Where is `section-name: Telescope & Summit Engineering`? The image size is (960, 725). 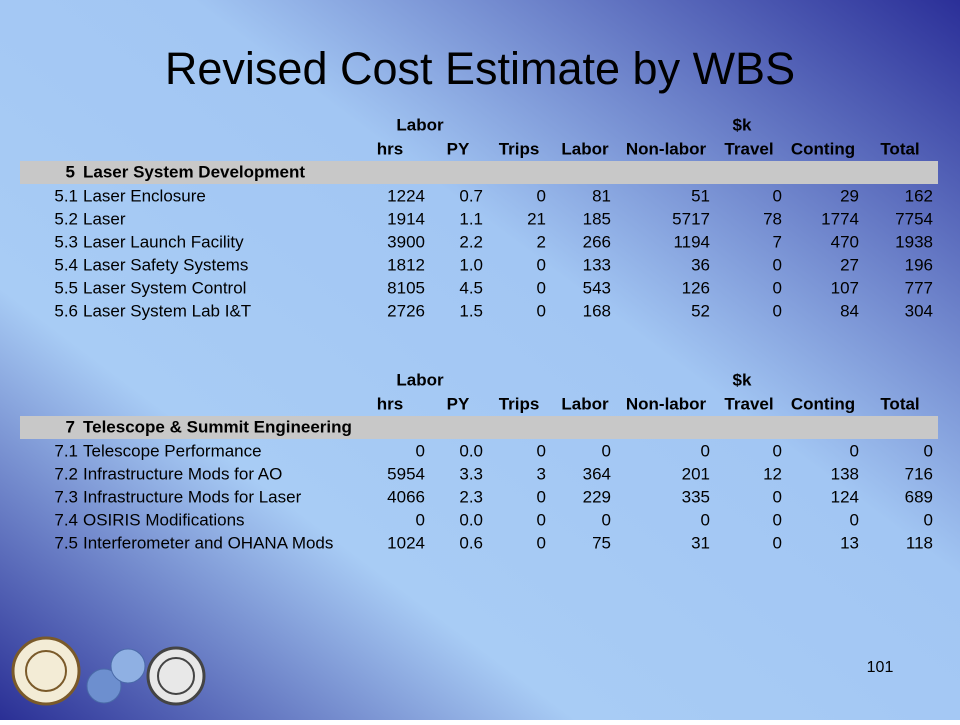
section-name: Telescope & Summit Engineering is located at coordinates (217, 426).